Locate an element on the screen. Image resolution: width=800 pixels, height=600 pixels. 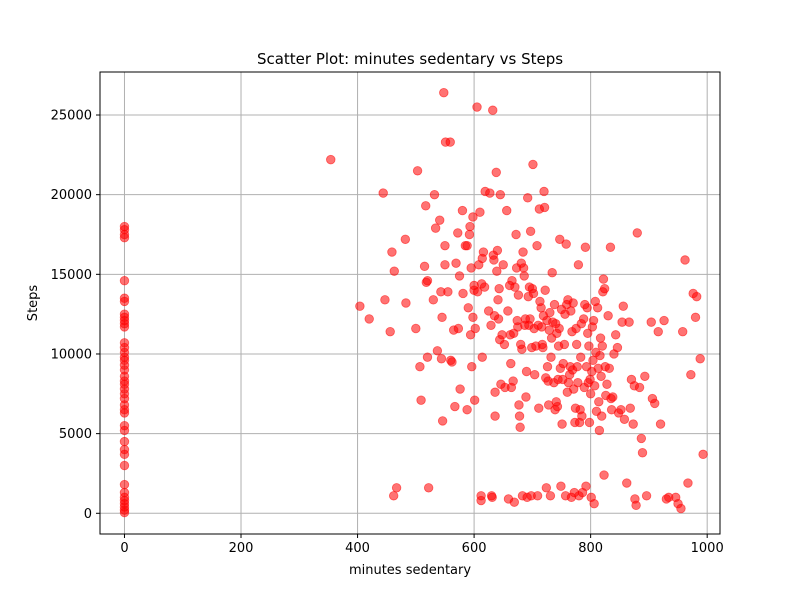
y-tick-label: 20000 is located at coordinates (71, 195).